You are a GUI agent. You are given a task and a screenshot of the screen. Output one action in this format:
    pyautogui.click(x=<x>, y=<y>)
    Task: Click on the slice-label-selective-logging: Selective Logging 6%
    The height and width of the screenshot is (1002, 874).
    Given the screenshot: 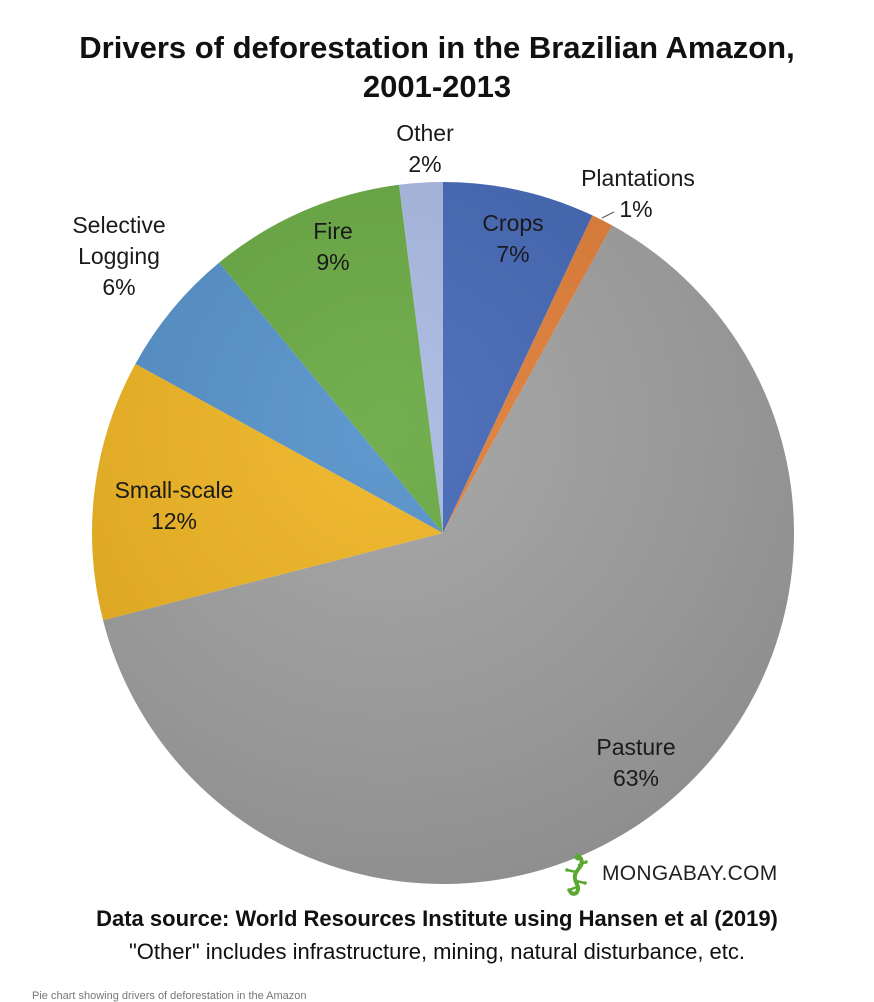 What is the action you would take?
    pyautogui.click(x=118, y=256)
    